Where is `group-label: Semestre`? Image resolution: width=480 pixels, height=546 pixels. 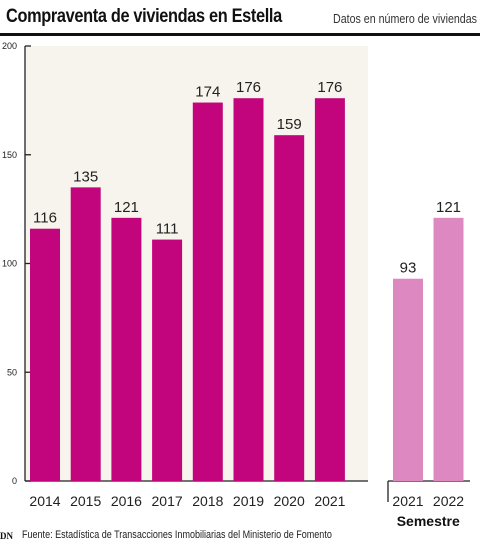 group-label: Semestre is located at coordinates (428, 520).